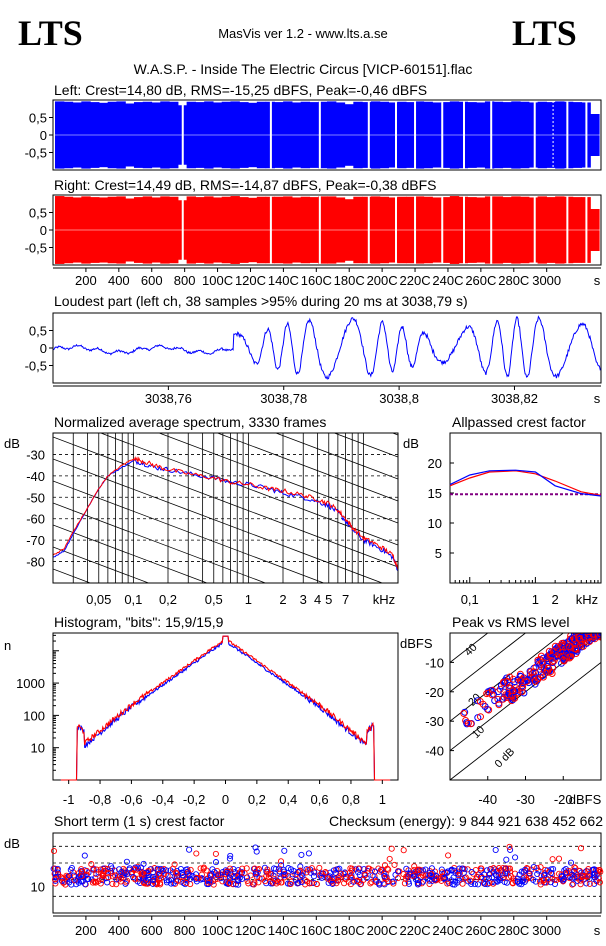 The width and height of the screenshot is (606, 946). What do you see at coordinates (525, 483) in the screenshot?
I see `allpassed-series-line` at bounding box center [525, 483].